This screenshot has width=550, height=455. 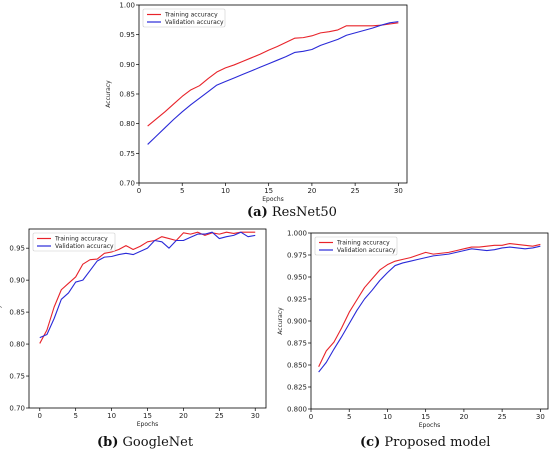 I want to click on caption-c-text: Proposed model, so click(x=437, y=442).